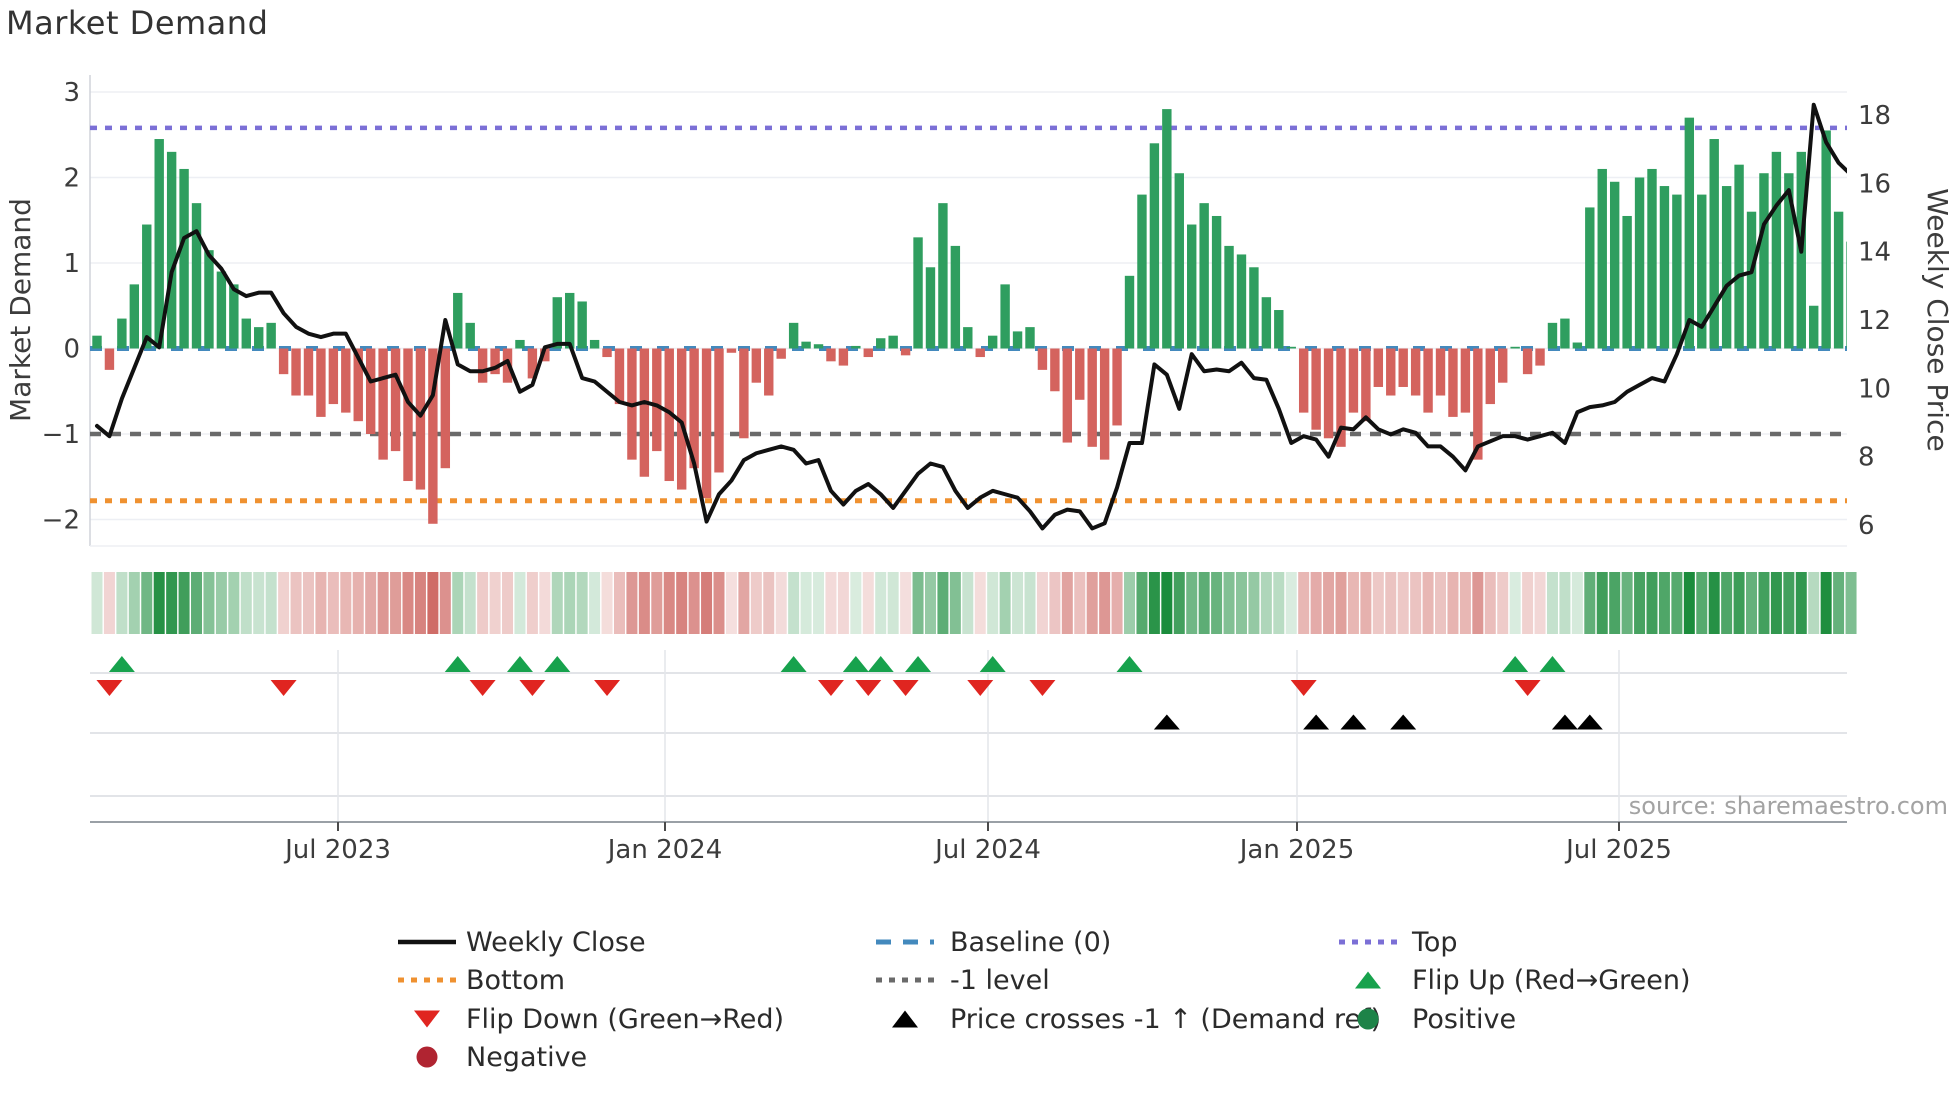 The height and width of the screenshot is (1102, 1960). I want to click on svg-text: −2, so click(61, 521).